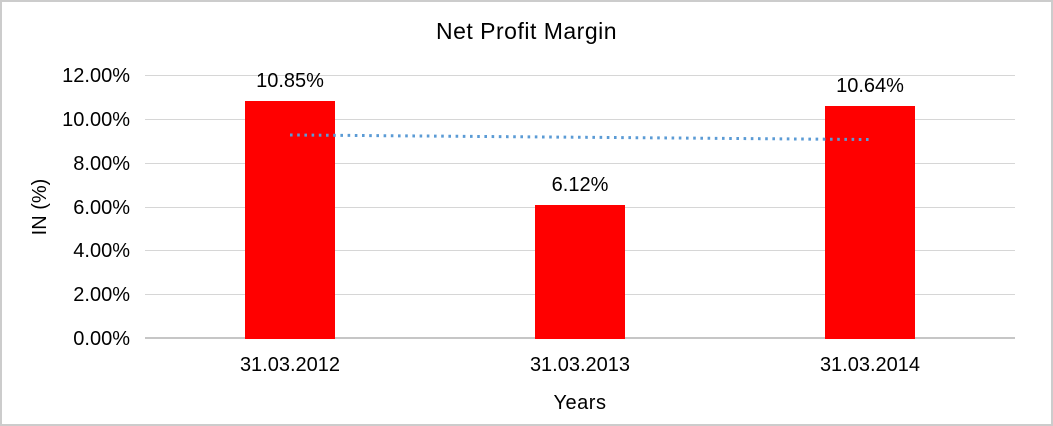 The image size is (1053, 426). I want to click on bar-value-label: 10.64%, so click(870, 85).